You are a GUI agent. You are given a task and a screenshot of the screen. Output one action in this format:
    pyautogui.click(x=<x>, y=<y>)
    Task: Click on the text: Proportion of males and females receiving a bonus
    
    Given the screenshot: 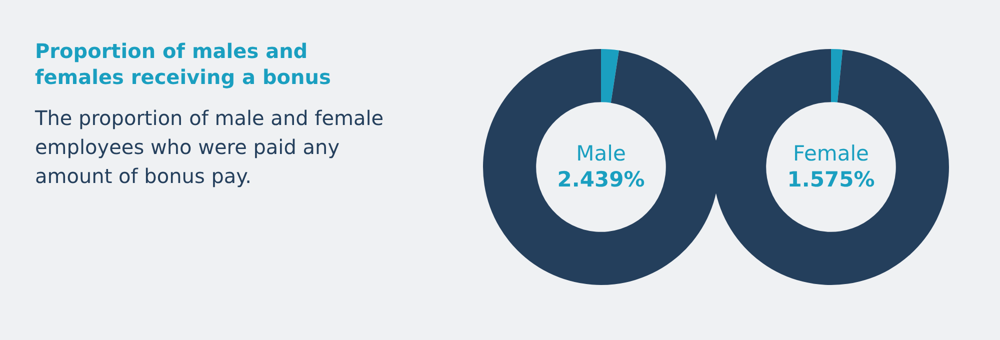 What is the action you would take?
    pyautogui.click(x=183, y=64)
    